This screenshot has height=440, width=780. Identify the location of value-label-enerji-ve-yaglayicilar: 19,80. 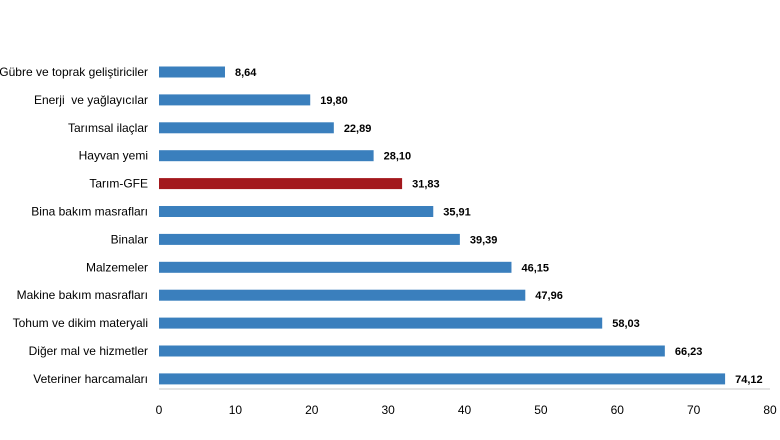
(334, 101).